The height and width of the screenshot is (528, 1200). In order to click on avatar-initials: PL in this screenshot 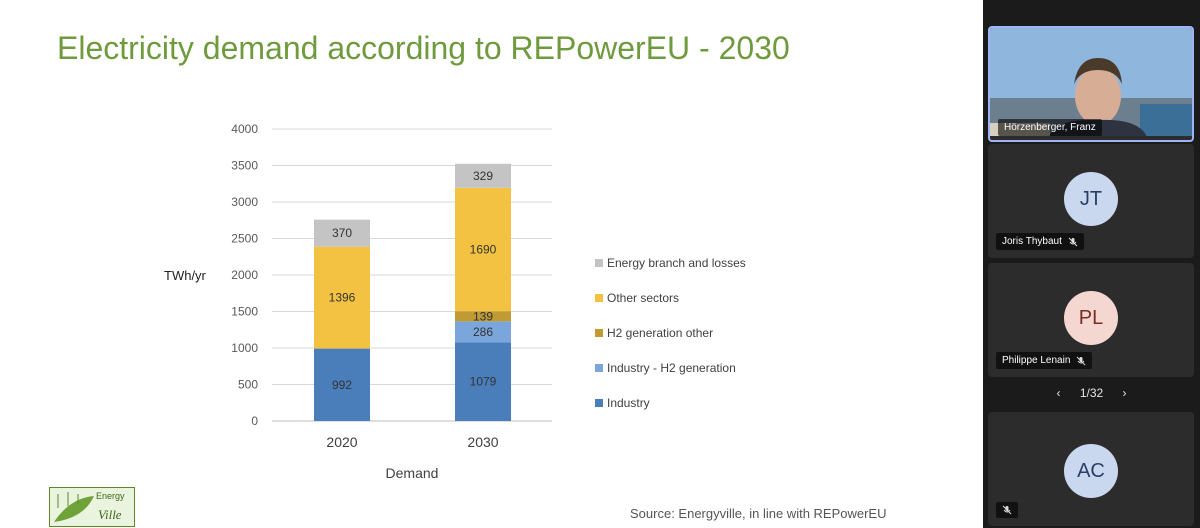, I will do `click(1091, 317)`.